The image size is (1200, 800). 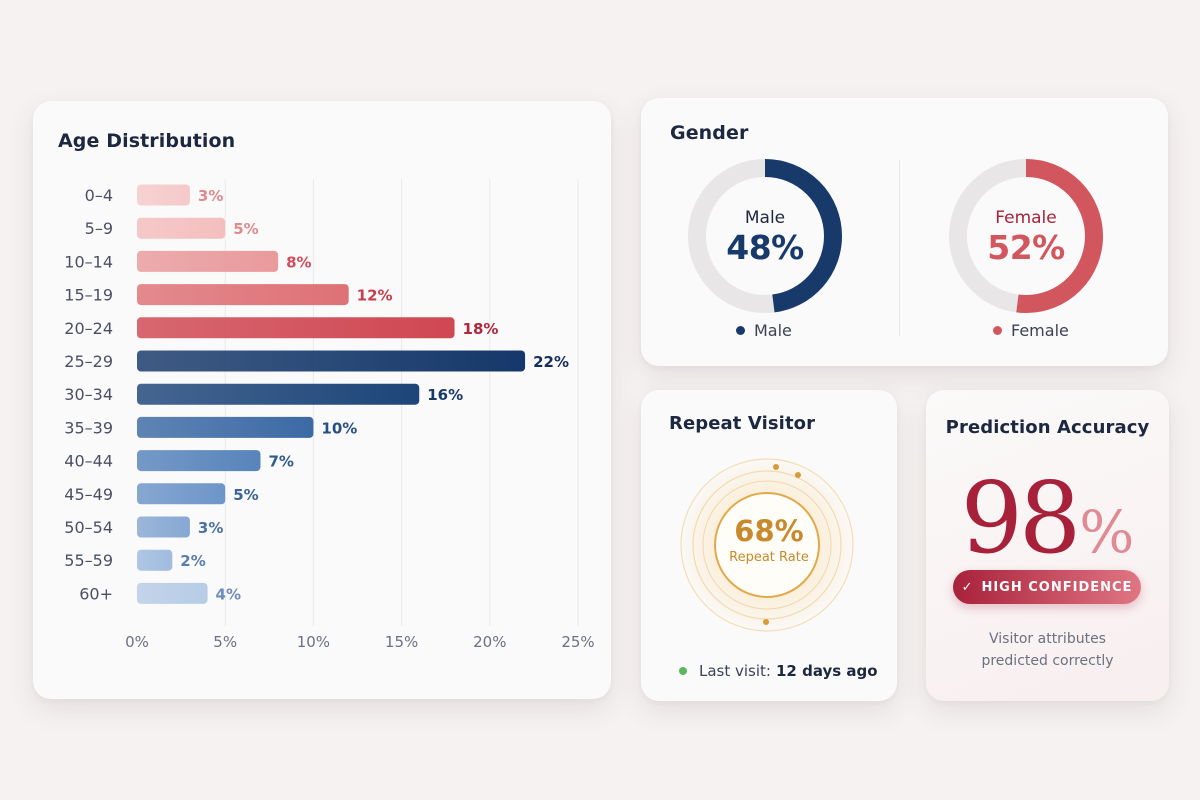 I want to click on x-tick-label: 25%, so click(x=577, y=642).